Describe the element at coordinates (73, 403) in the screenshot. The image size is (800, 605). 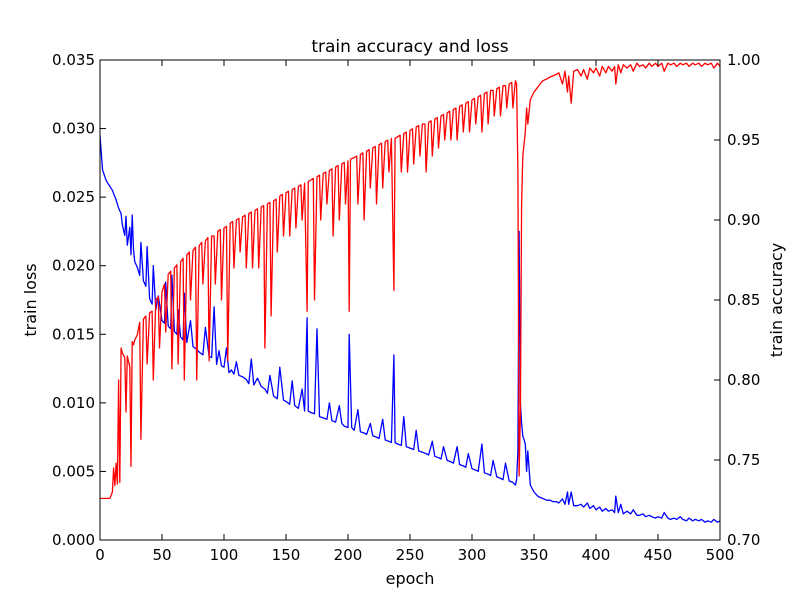
I see `y-tick-label-left: 0.010` at that location.